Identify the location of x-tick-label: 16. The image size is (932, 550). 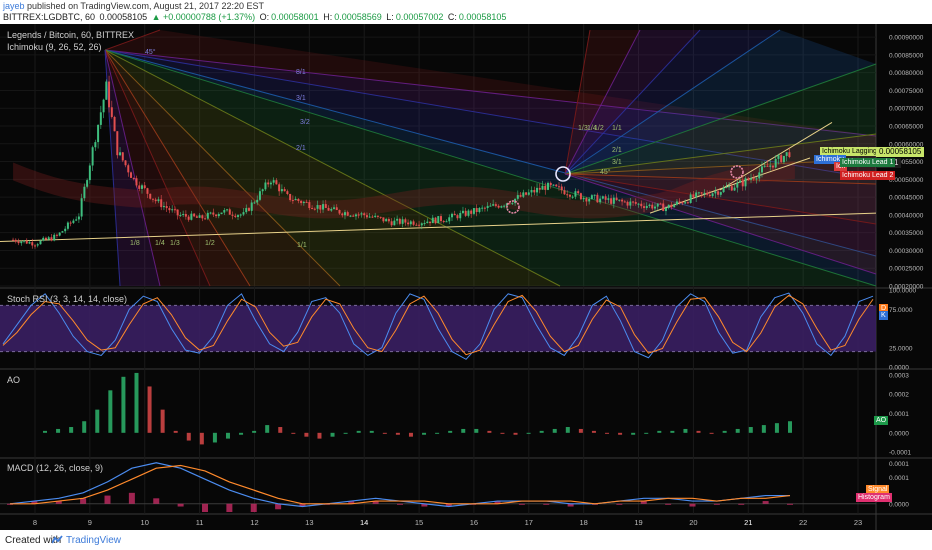
(474, 522).